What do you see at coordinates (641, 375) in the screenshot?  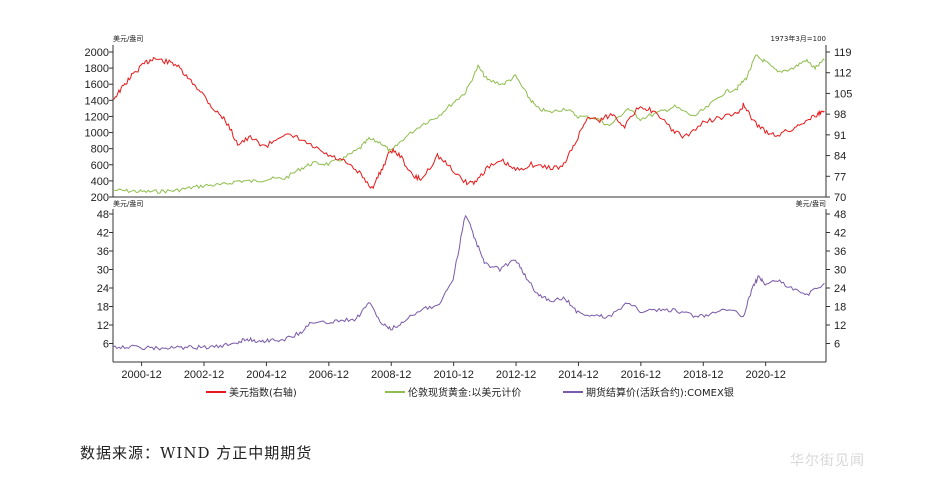 I see `x-tick-label: 2016-12` at bounding box center [641, 375].